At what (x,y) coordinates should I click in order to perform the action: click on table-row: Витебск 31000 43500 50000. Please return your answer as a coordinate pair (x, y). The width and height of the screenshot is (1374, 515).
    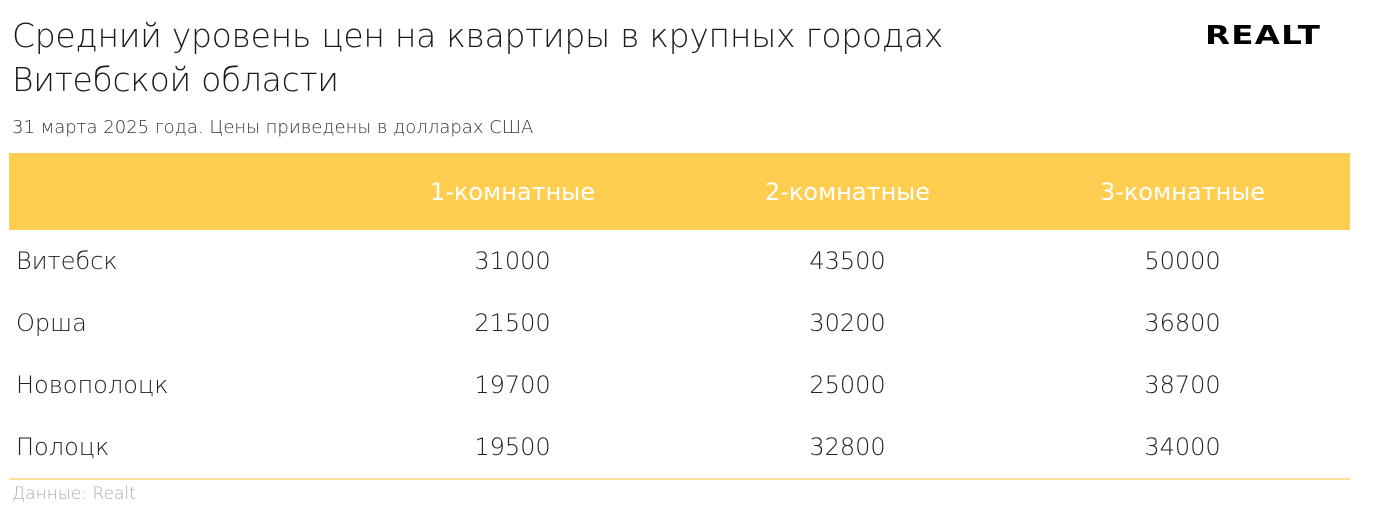
    Looking at the image, I should click on (679, 261).